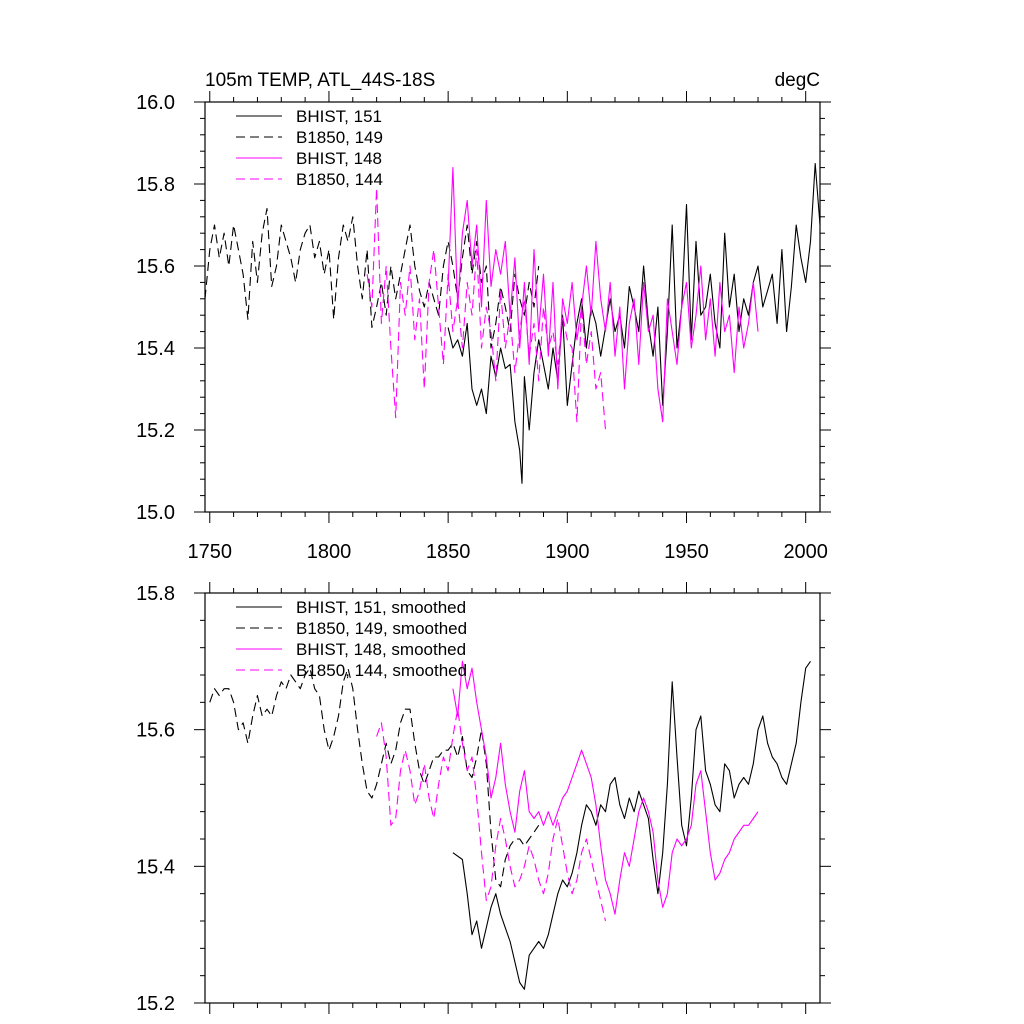  What do you see at coordinates (339, 179) in the screenshot?
I see `legend-label: B1850, 144` at bounding box center [339, 179].